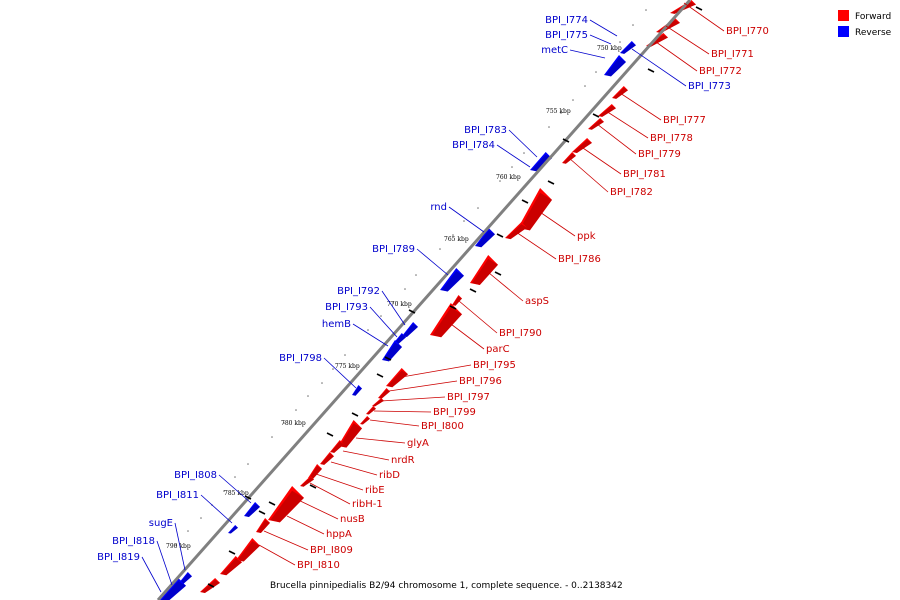 The image size is (900, 600). Describe the element at coordinates (456, 239) in the screenshot. I see `tick-label: 765 kbp` at that location.